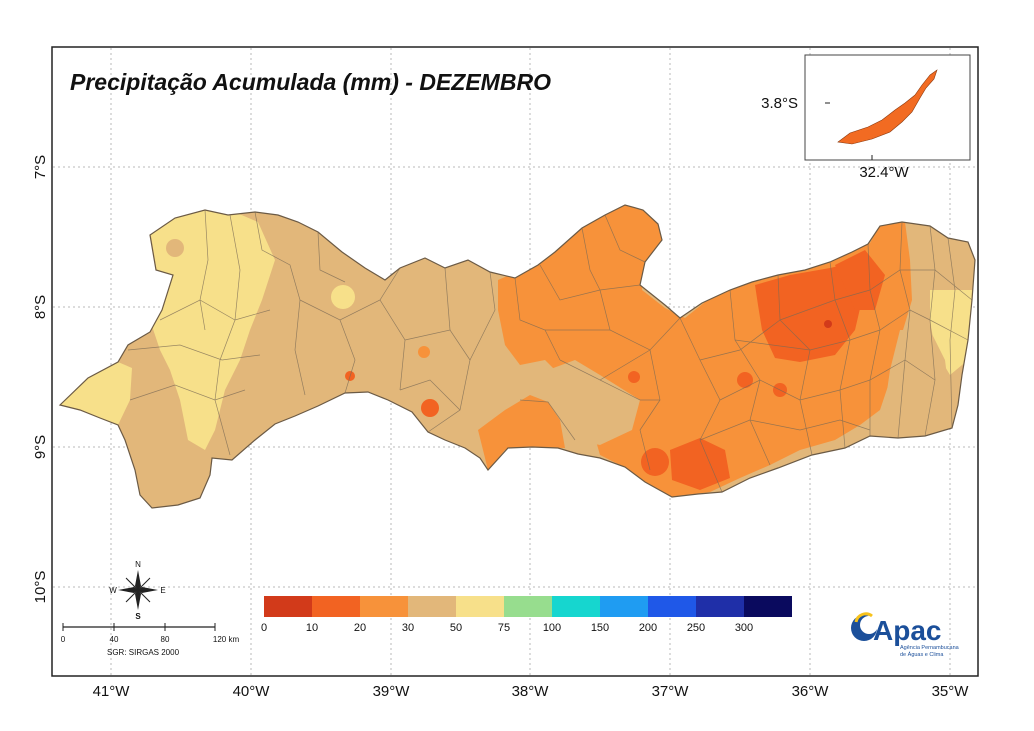 The image size is (1034, 731). I want to click on zone-10-20-south, so click(700, 464).